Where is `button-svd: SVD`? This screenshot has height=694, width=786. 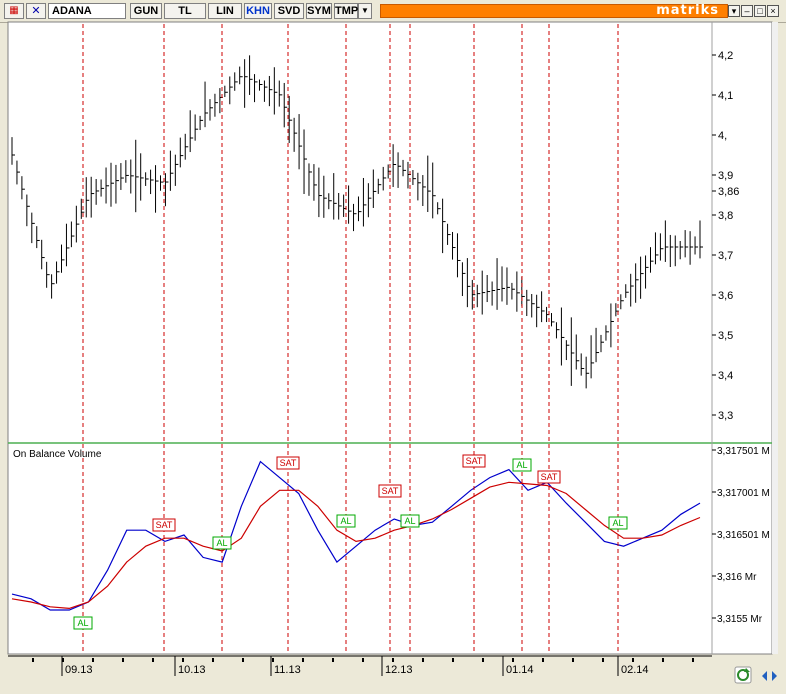 button-svd: SVD is located at coordinates (289, 11).